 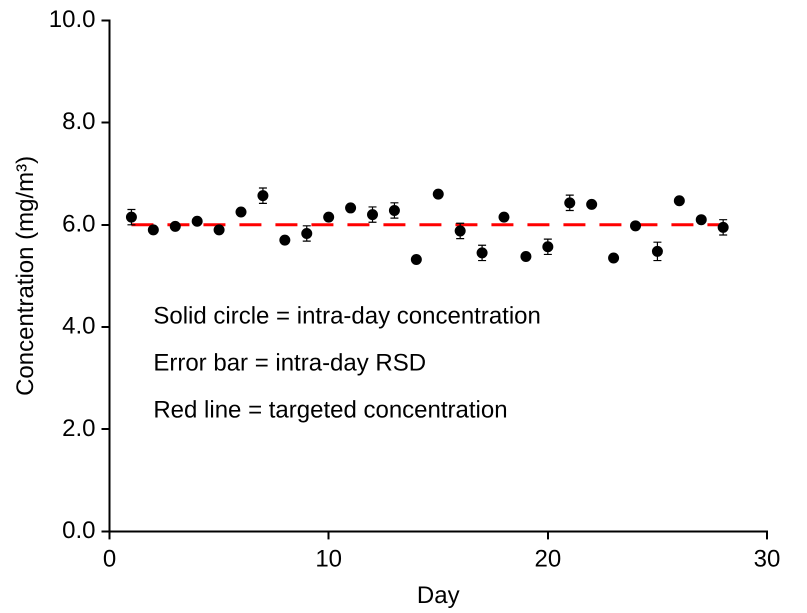 I want to click on y-tick-label: 4.0, so click(x=79, y=326).